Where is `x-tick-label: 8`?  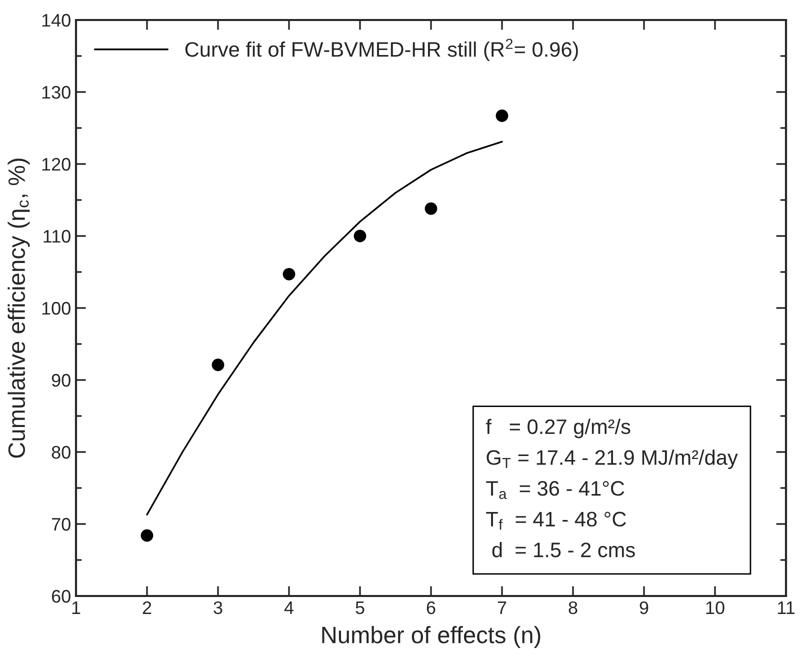
x-tick-label: 8 is located at coordinates (573, 607).